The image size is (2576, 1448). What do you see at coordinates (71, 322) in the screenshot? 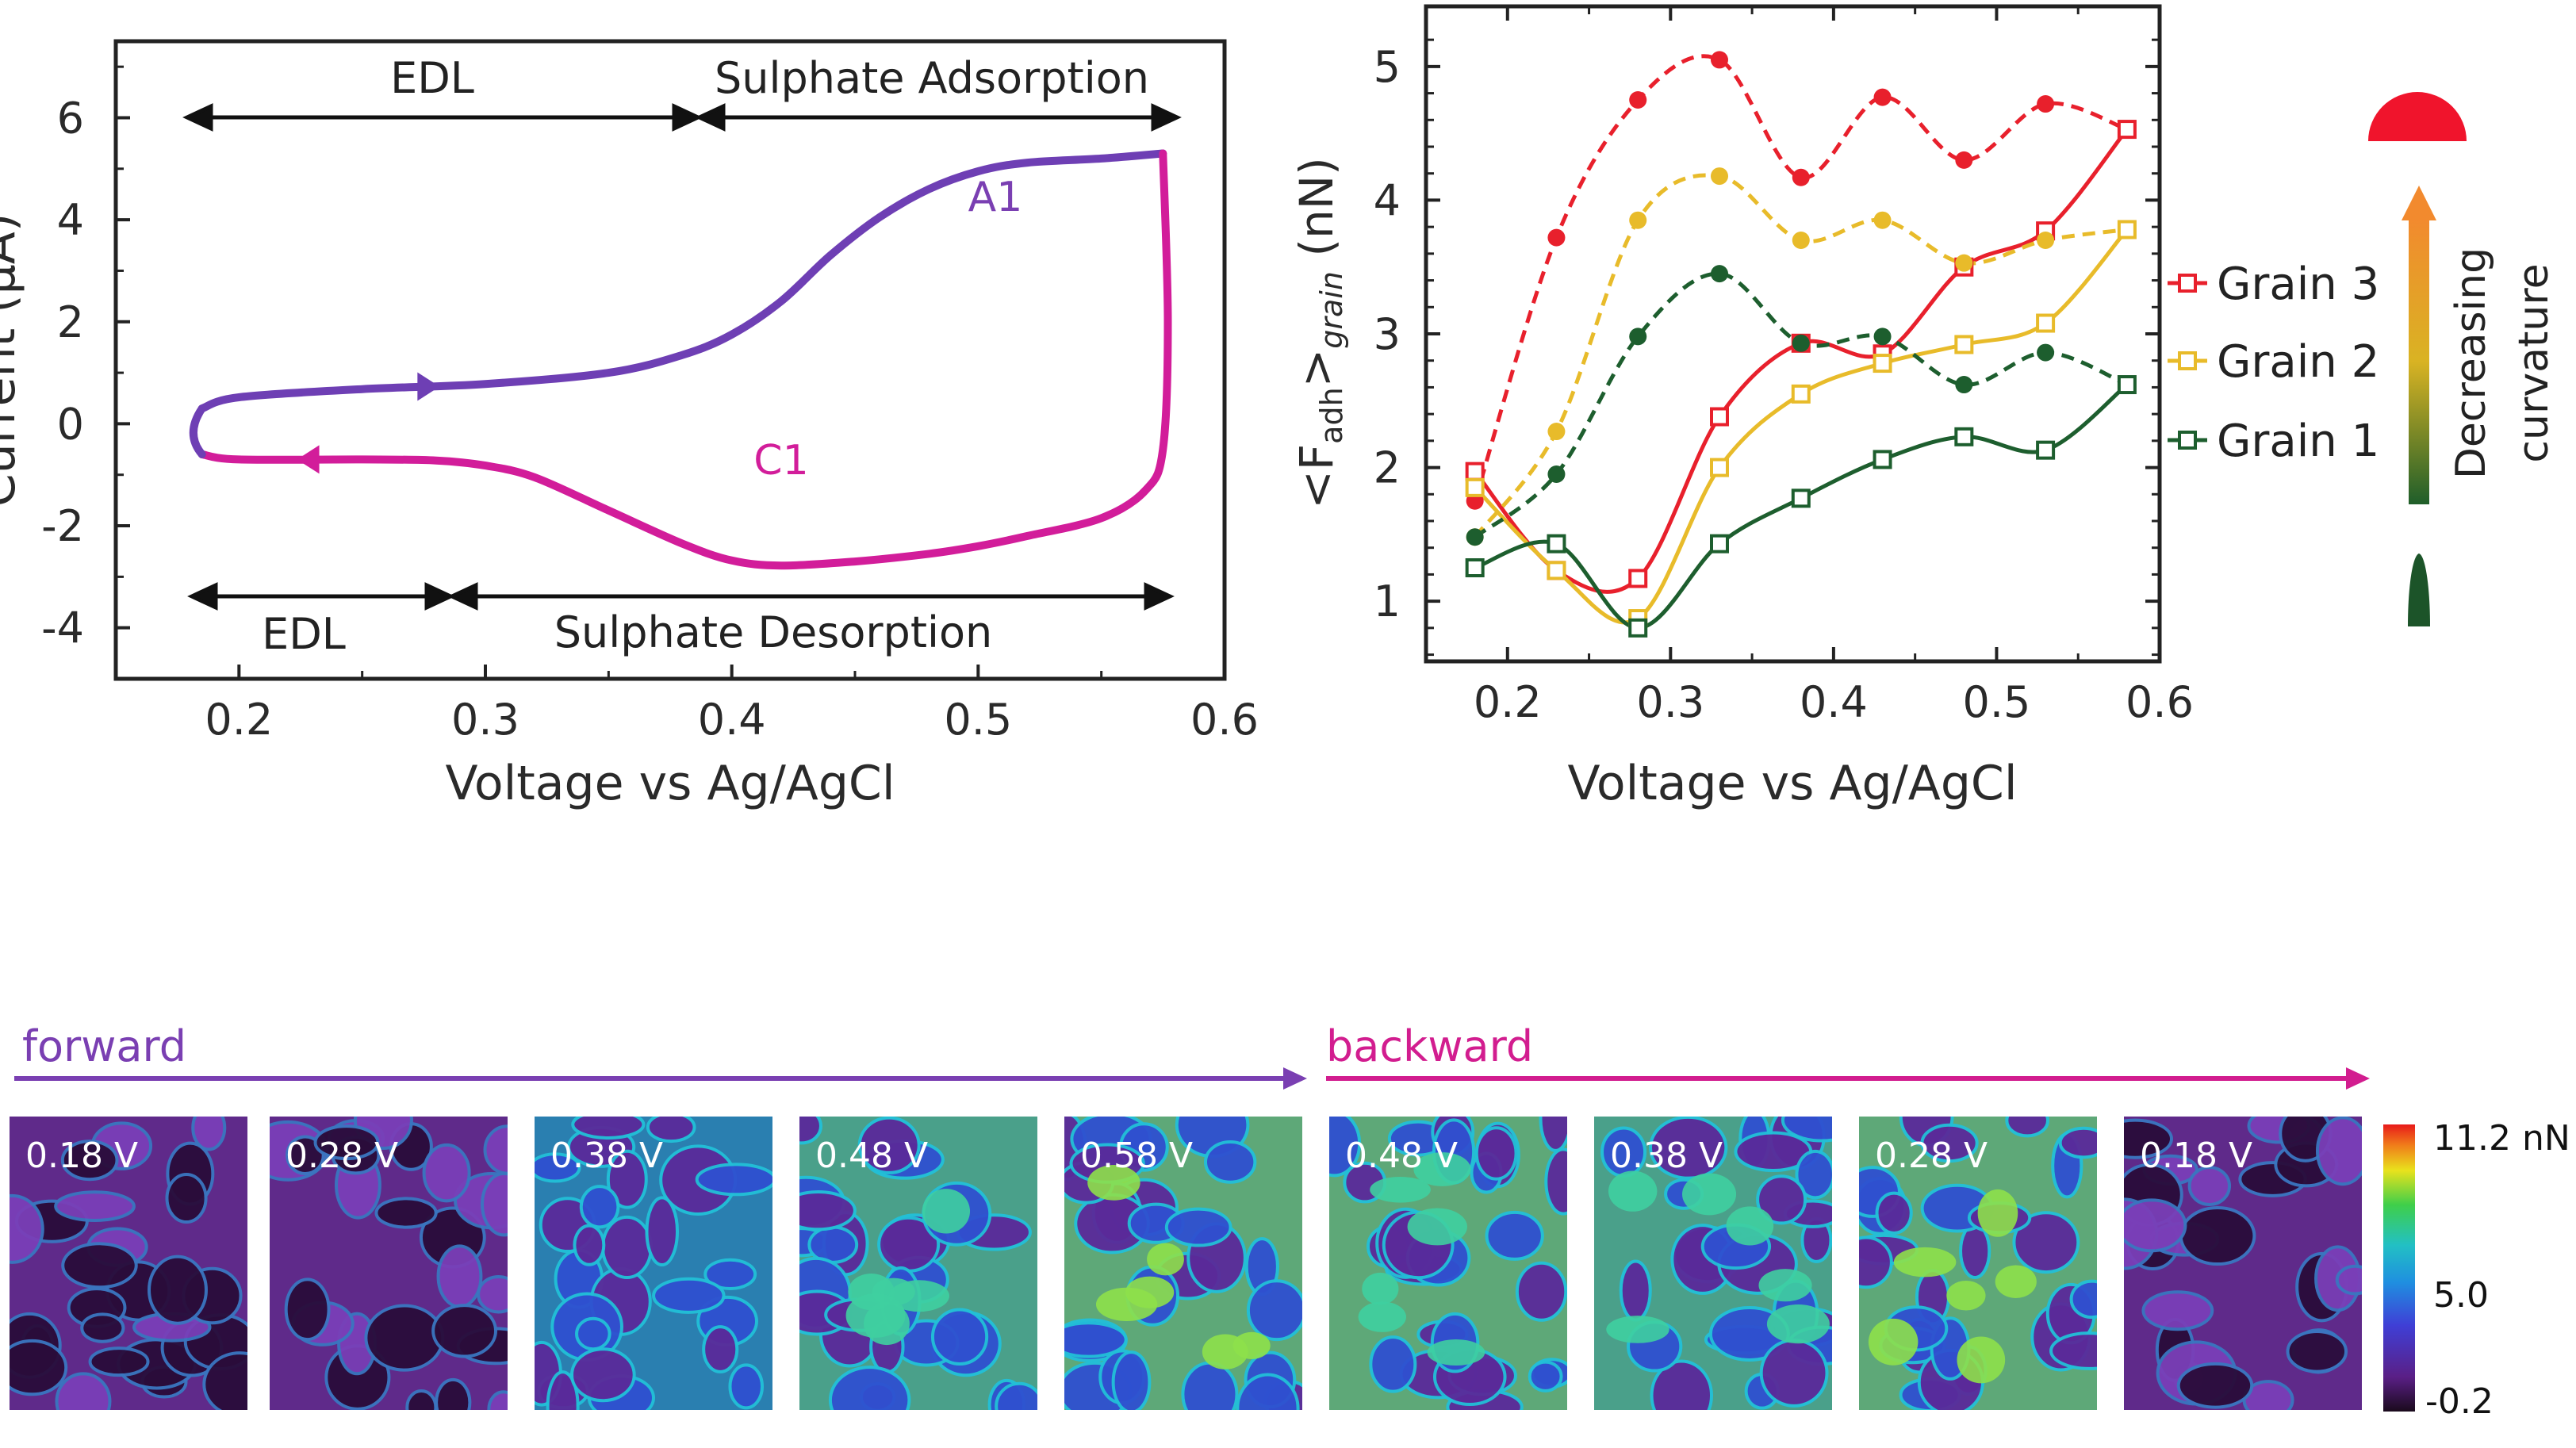
I see `cv-y-tick-label: 2` at bounding box center [71, 322].